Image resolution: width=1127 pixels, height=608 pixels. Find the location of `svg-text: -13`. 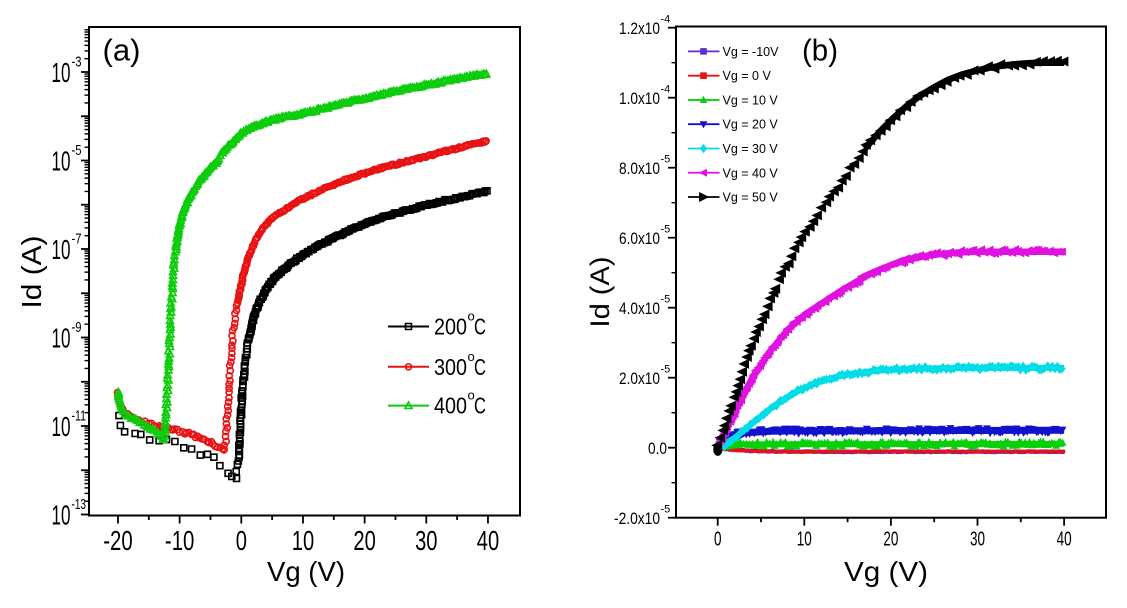

svg-text: -13 is located at coordinates (79, 505).